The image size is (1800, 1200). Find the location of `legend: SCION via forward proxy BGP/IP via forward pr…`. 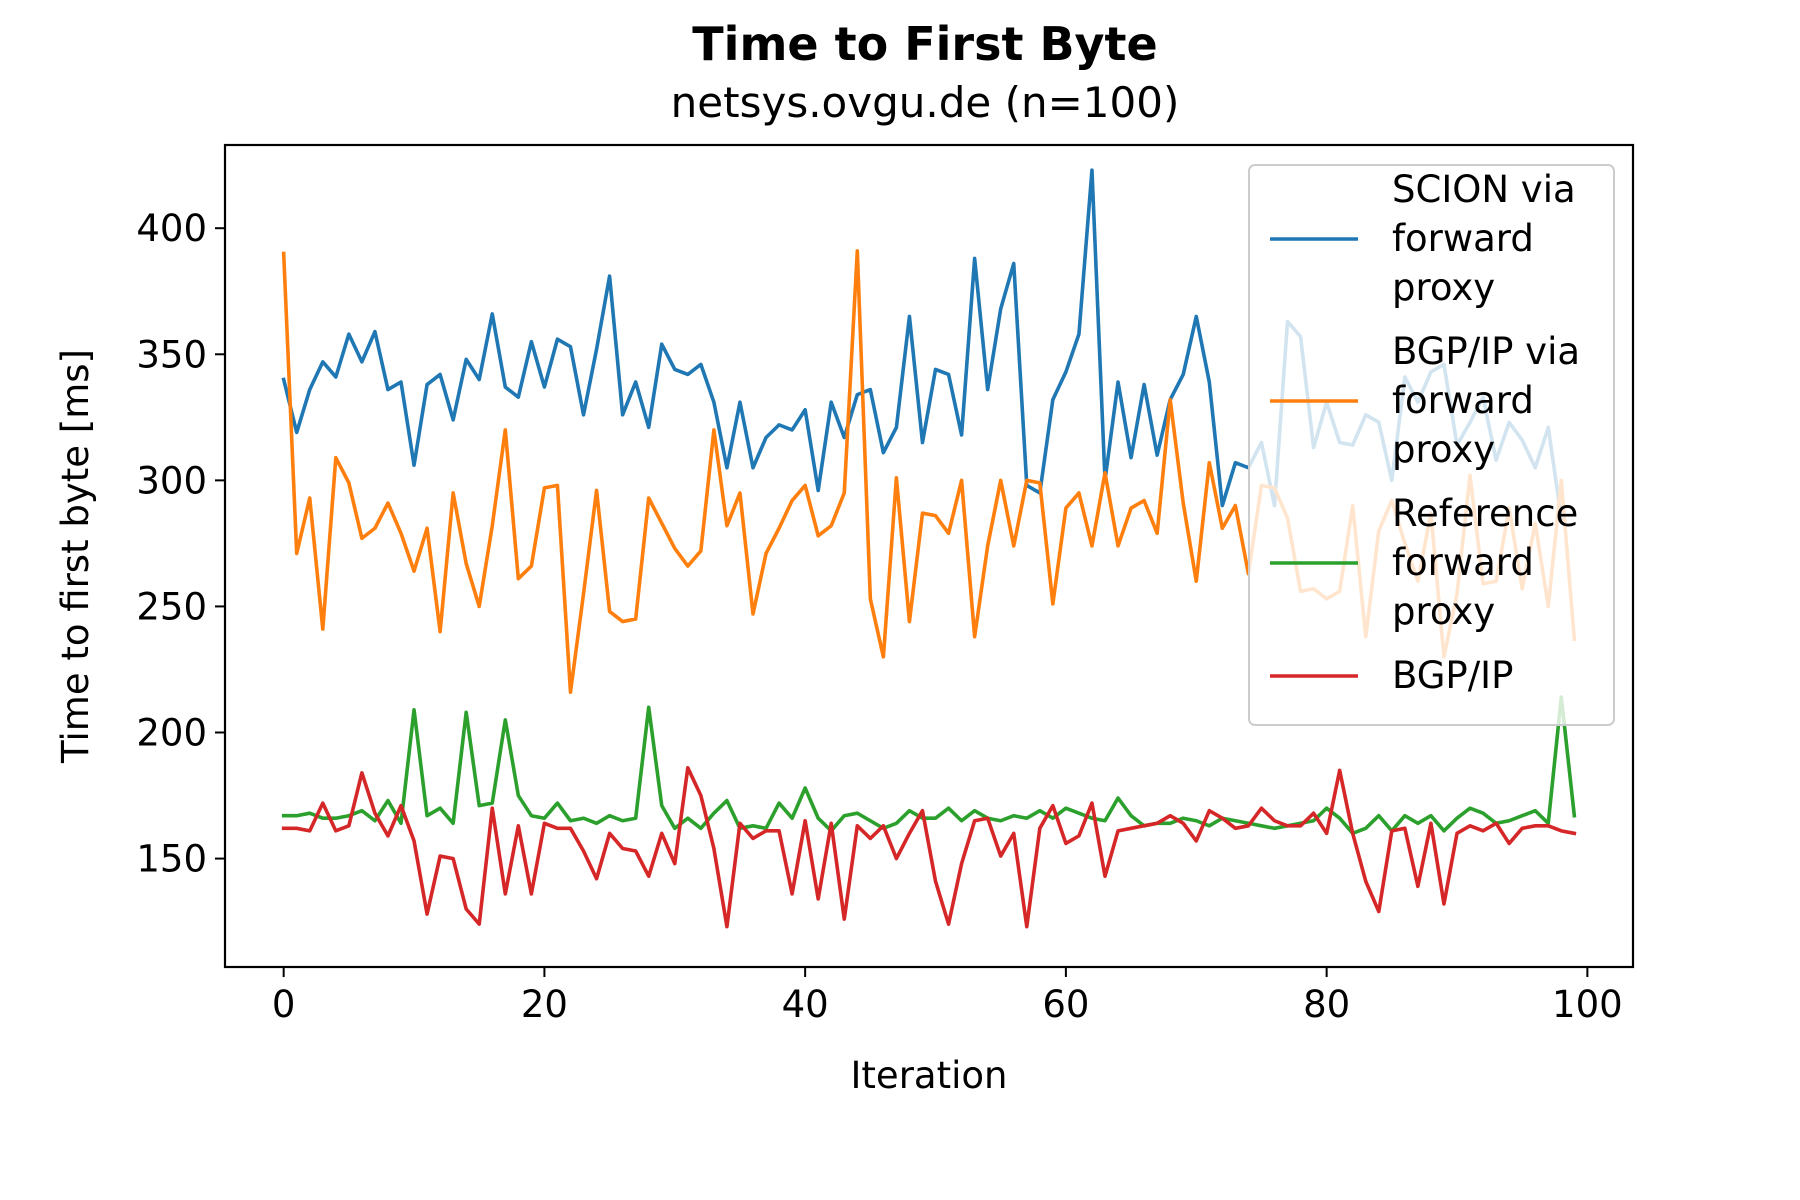

legend: SCION via forward proxy BGP/IP via forward pr… is located at coordinates (1431, 445).